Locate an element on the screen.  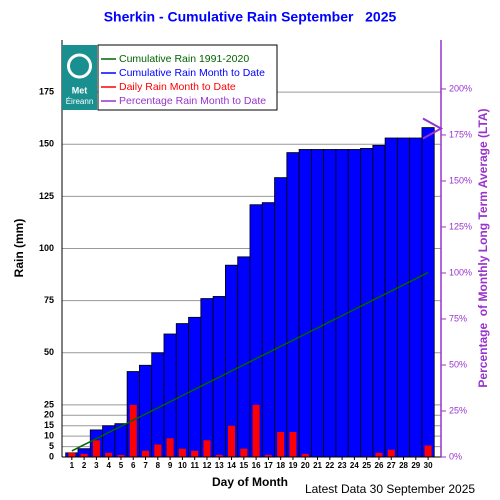
x-tick-label: 8 is located at coordinates (158, 465).